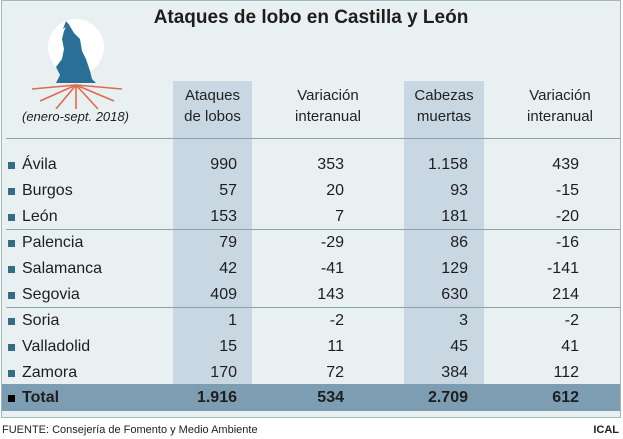 This screenshot has height=439, width=623. What do you see at coordinates (335, 372) in the screenshot?
I see `row-value: 72` at bounding box center [335, 372].